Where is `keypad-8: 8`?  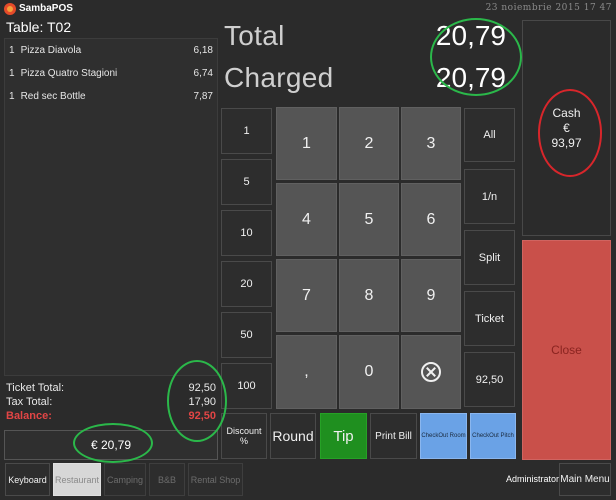 keypad-8: 8 is located at coordinates (369, 295).